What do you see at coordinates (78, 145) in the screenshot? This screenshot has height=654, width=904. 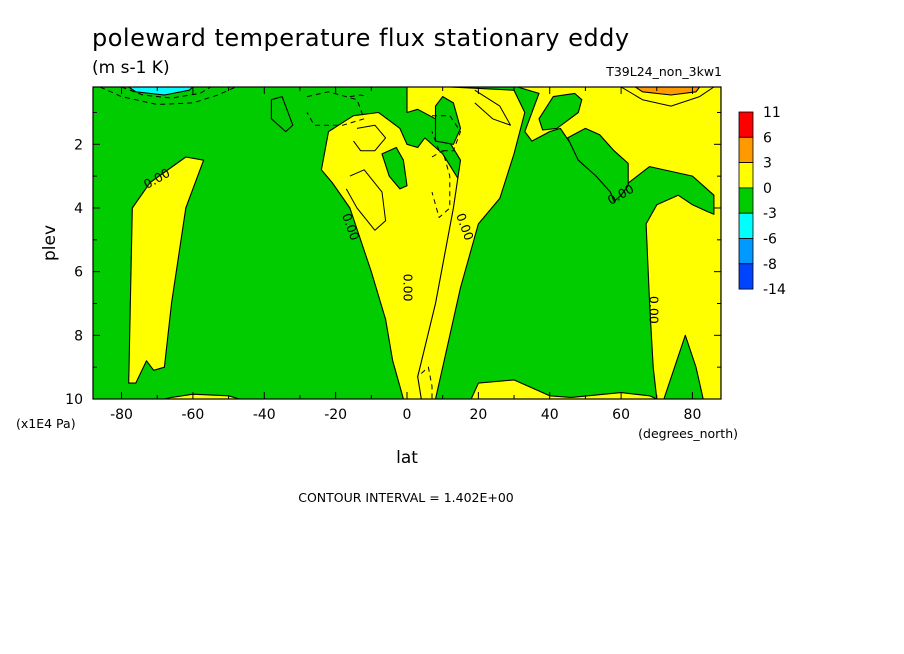 I see `y-tick-label: 2` at bounding box center [78, 145].